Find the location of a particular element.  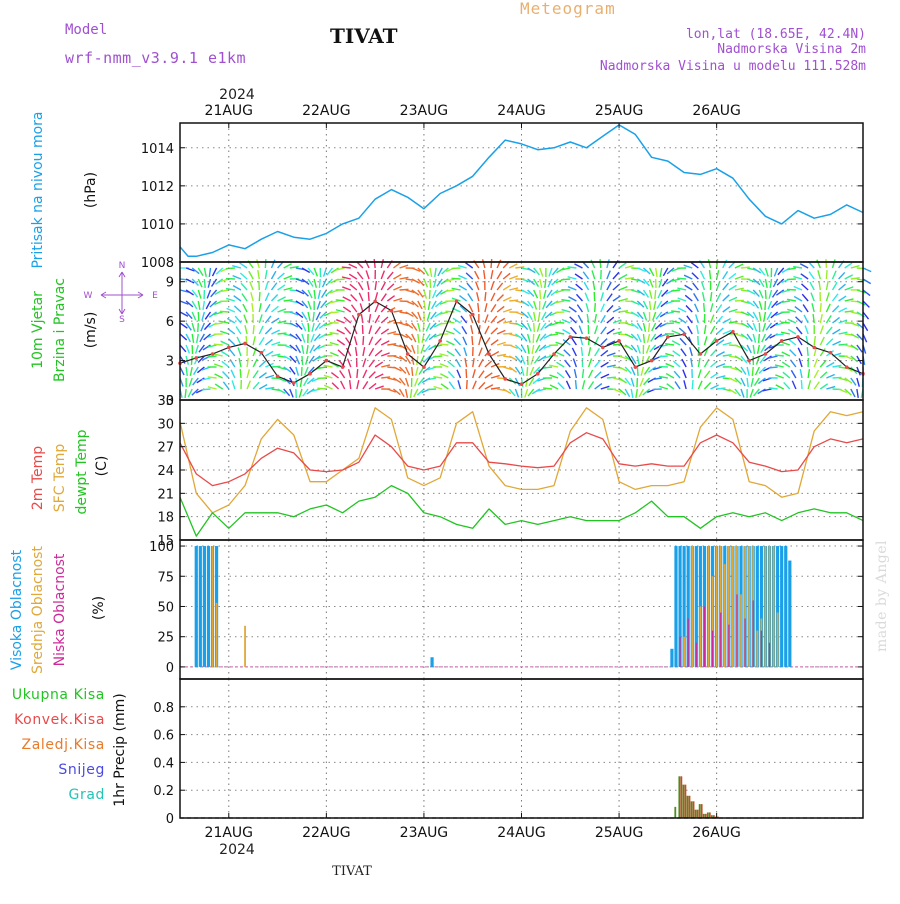

precip-label-2: Konvek.Kisa is located at coordinates (59, 720).